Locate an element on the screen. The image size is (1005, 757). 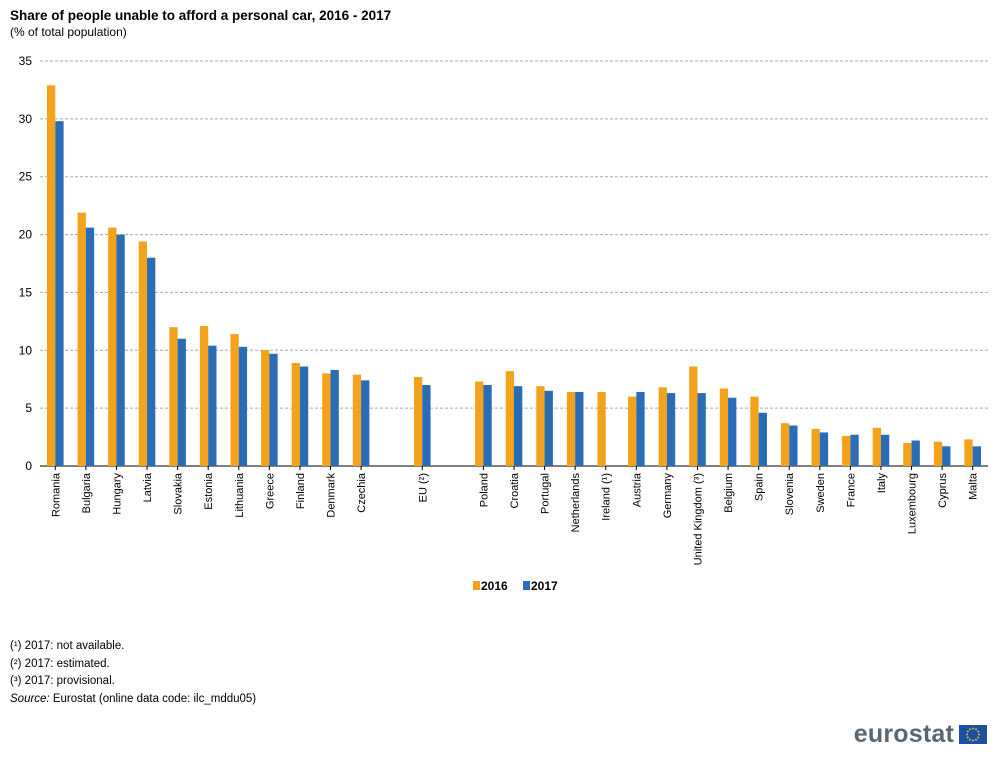
eu-flag-icon is located at coordinates (973, 734).